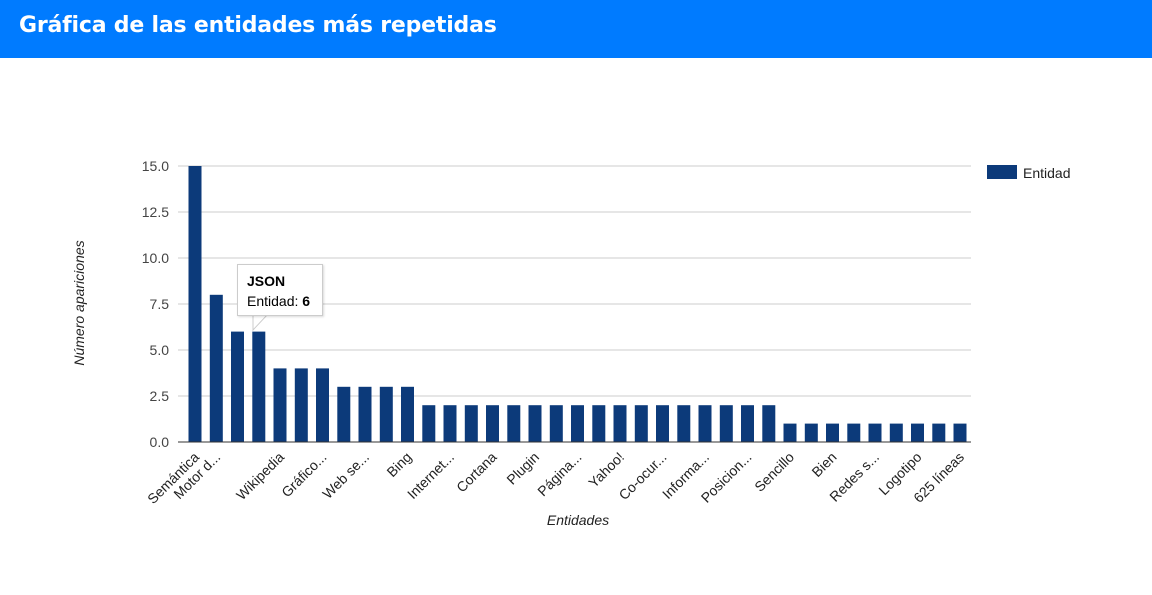 This screenshot has height=595, width=1152. What do you see at coordinates (522, 468) in the screenshot?
I see `x-tick-label: Plugin` at bounding box center [522, 468].